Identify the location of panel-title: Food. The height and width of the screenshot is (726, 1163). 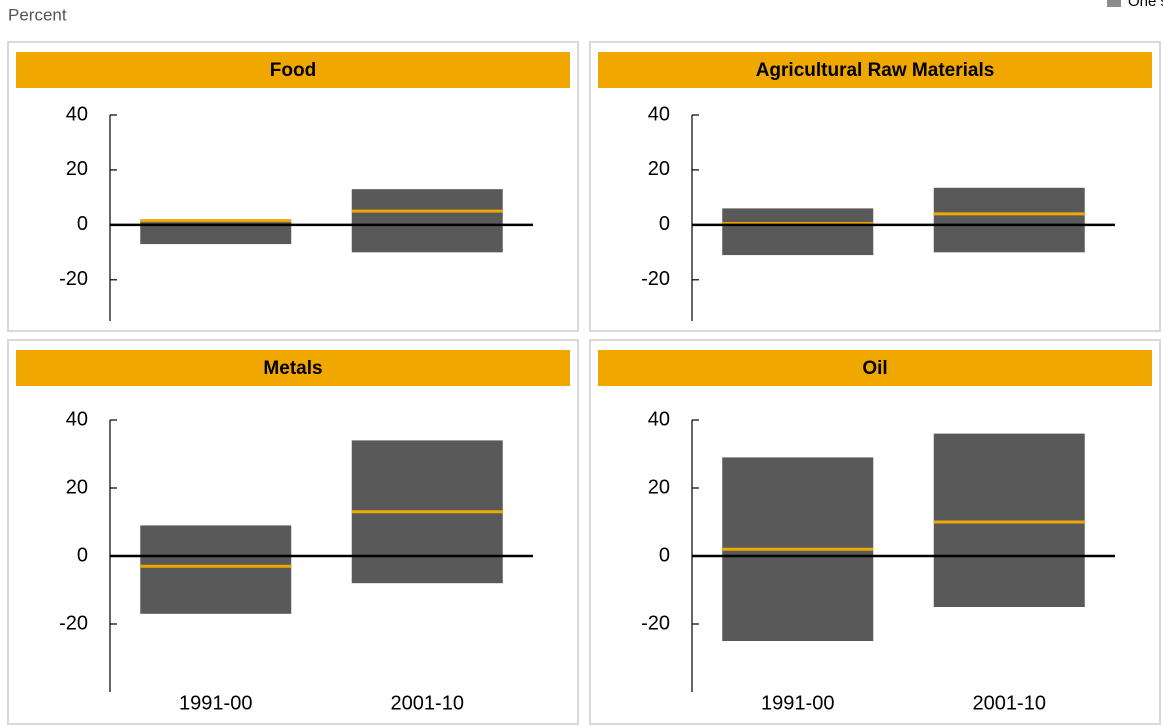
(293, 70).